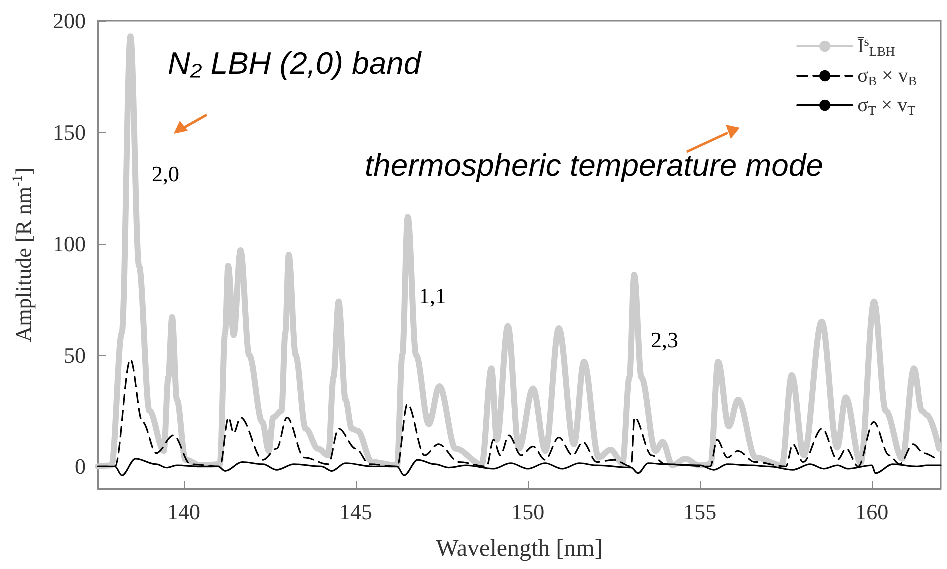 The image size is (947, 569). I want to click on x-tick-label: 150, so click(528, 512).